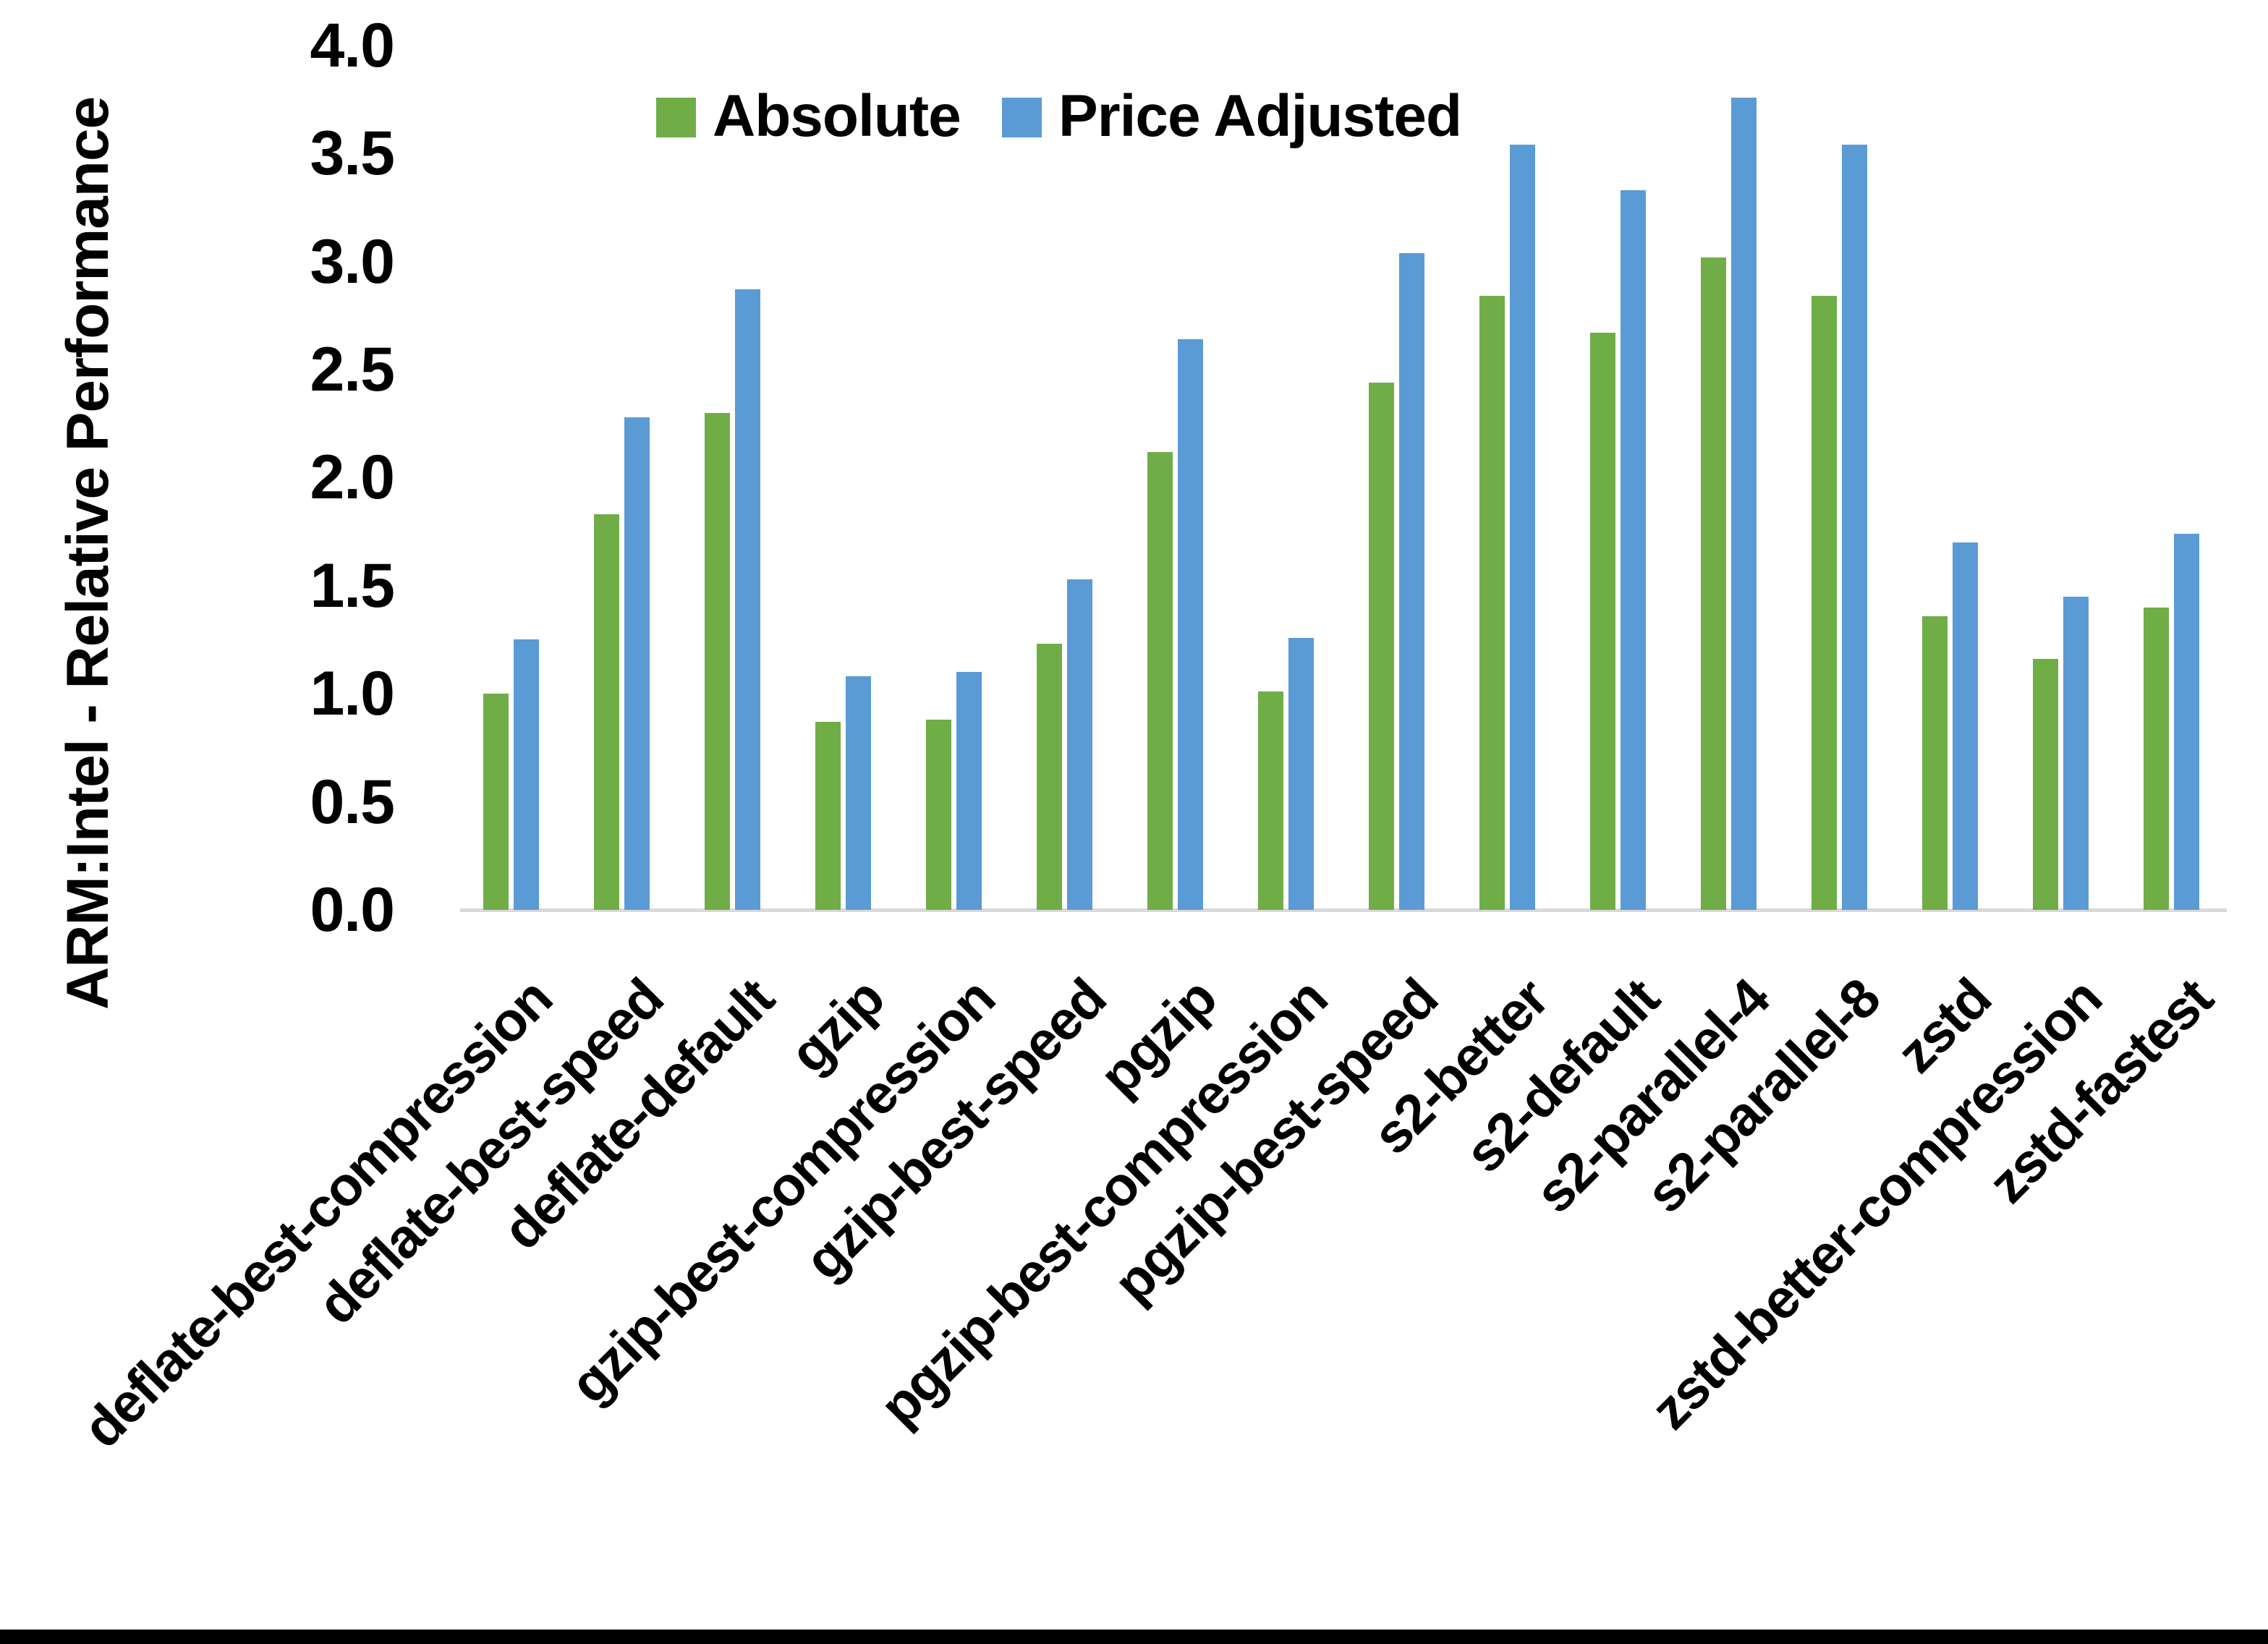 This screenshot has height=1644, width=2268. Describe the element at coordinates (938, 815) in the screenshot. I see `bar-absolute-gzip-best-compression` at that location.